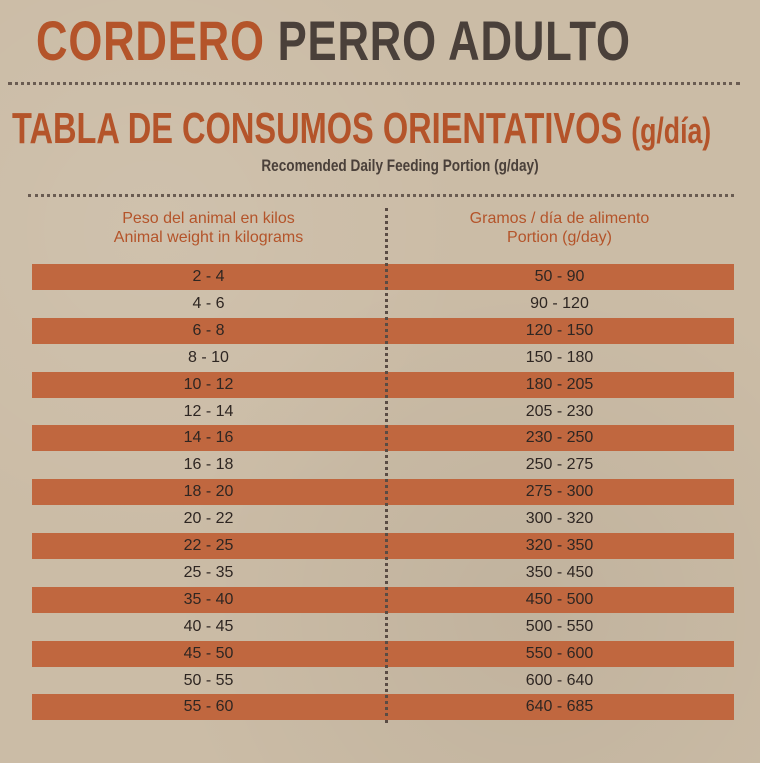 This screenshot has height=763, width=760. What do you see at coordinates (400, 165) in the screenshot?
I see `table-subtitle: Recomended Daily Feeding Portion (g/day)` at bounding box center [400, 165].